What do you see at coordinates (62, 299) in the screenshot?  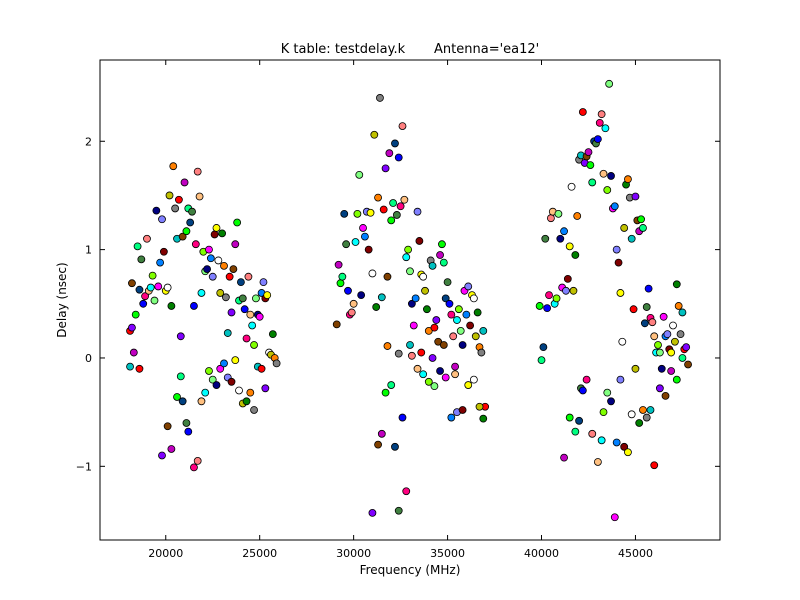 I see `y-axis-label: Delay (nsec)` at bounding box center [62, 299].